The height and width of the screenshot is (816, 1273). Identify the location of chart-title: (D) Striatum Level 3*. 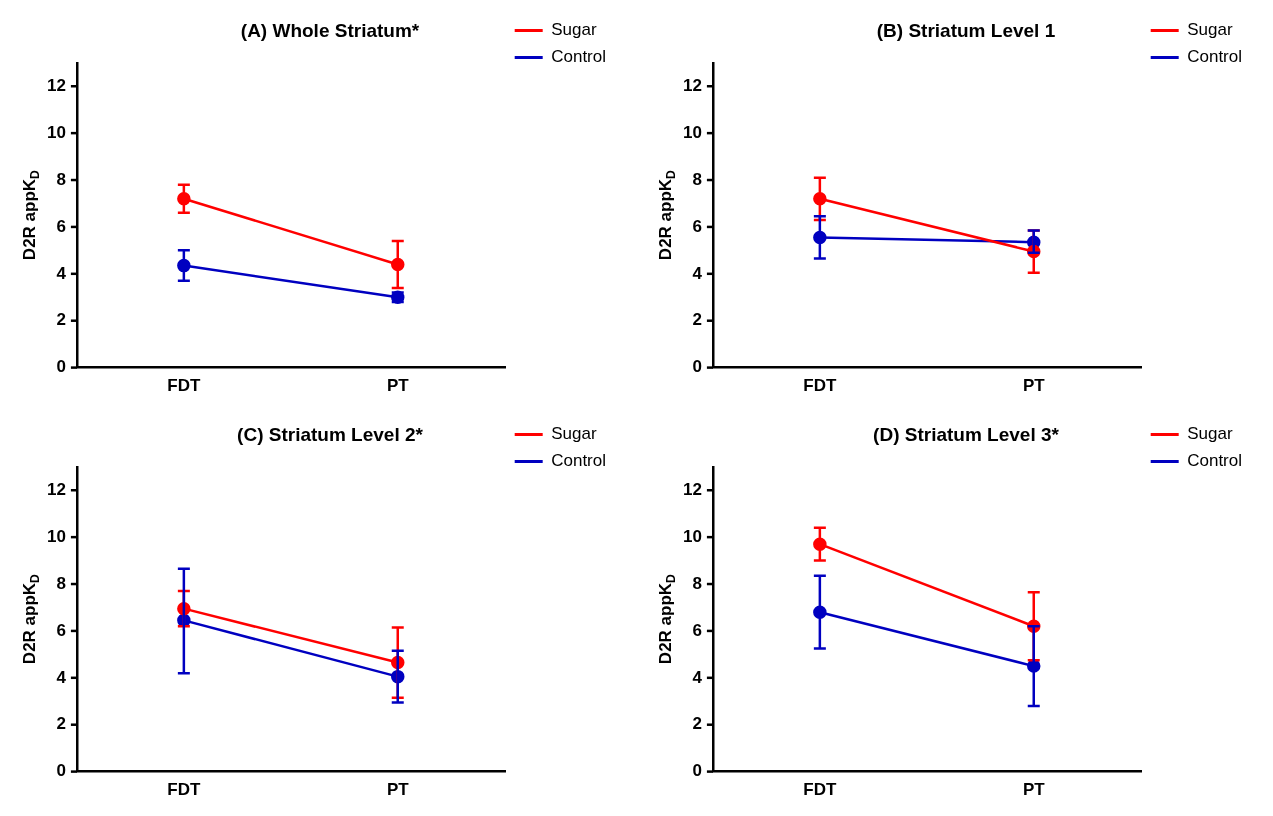
(966, 434).